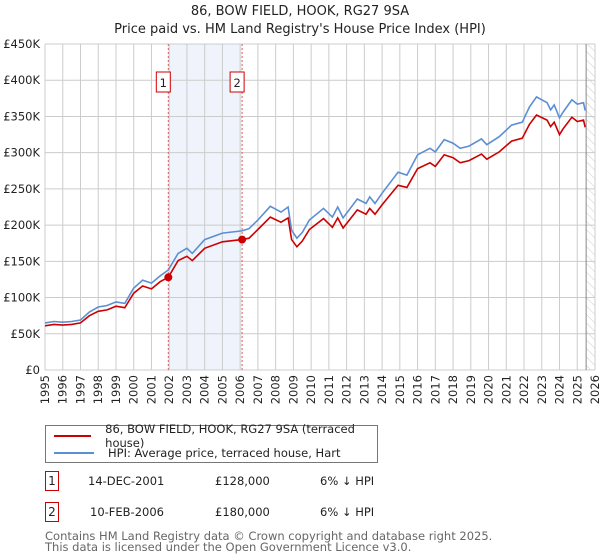 The height and width of the screenshot is (560, 600). Describe the element at coordinates (151, 389) in the screenshot. I see `x-tick-label: 2001` at that location.